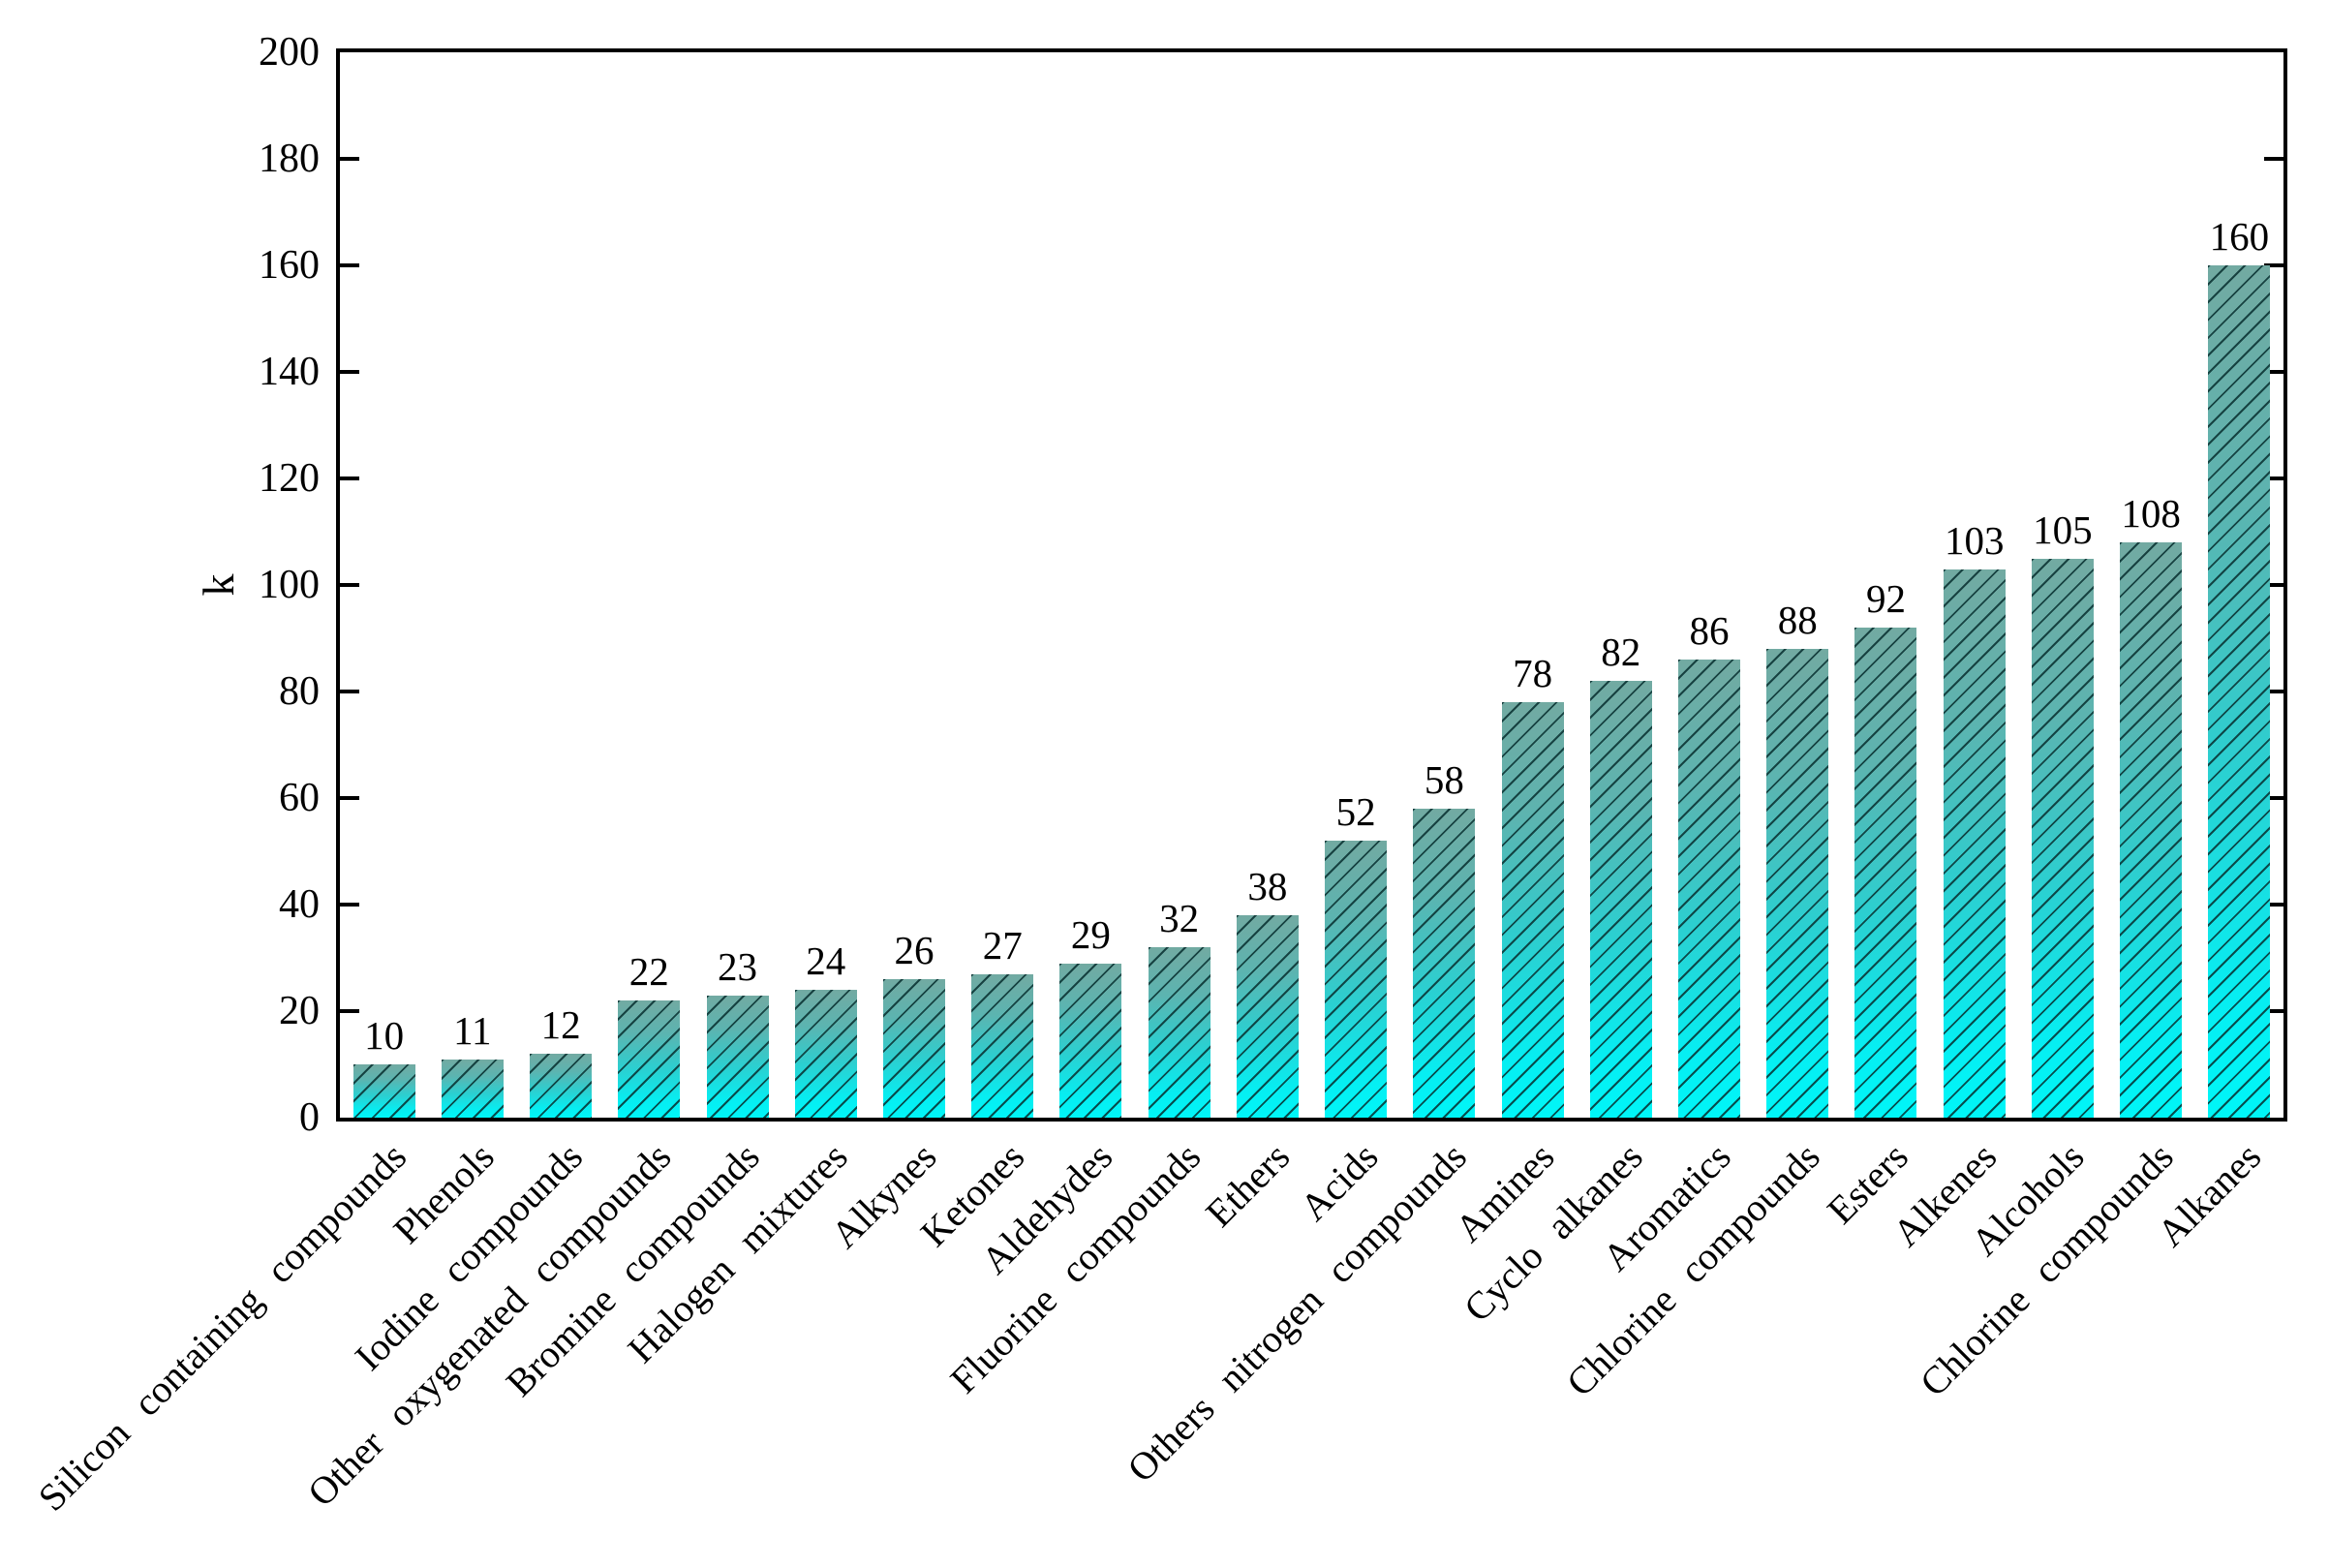 This screenshot has height=1568, width=2329. Describe the element at coordinates (289, 159) in the screenshot. I see `y-tick-label: 180` at that location.